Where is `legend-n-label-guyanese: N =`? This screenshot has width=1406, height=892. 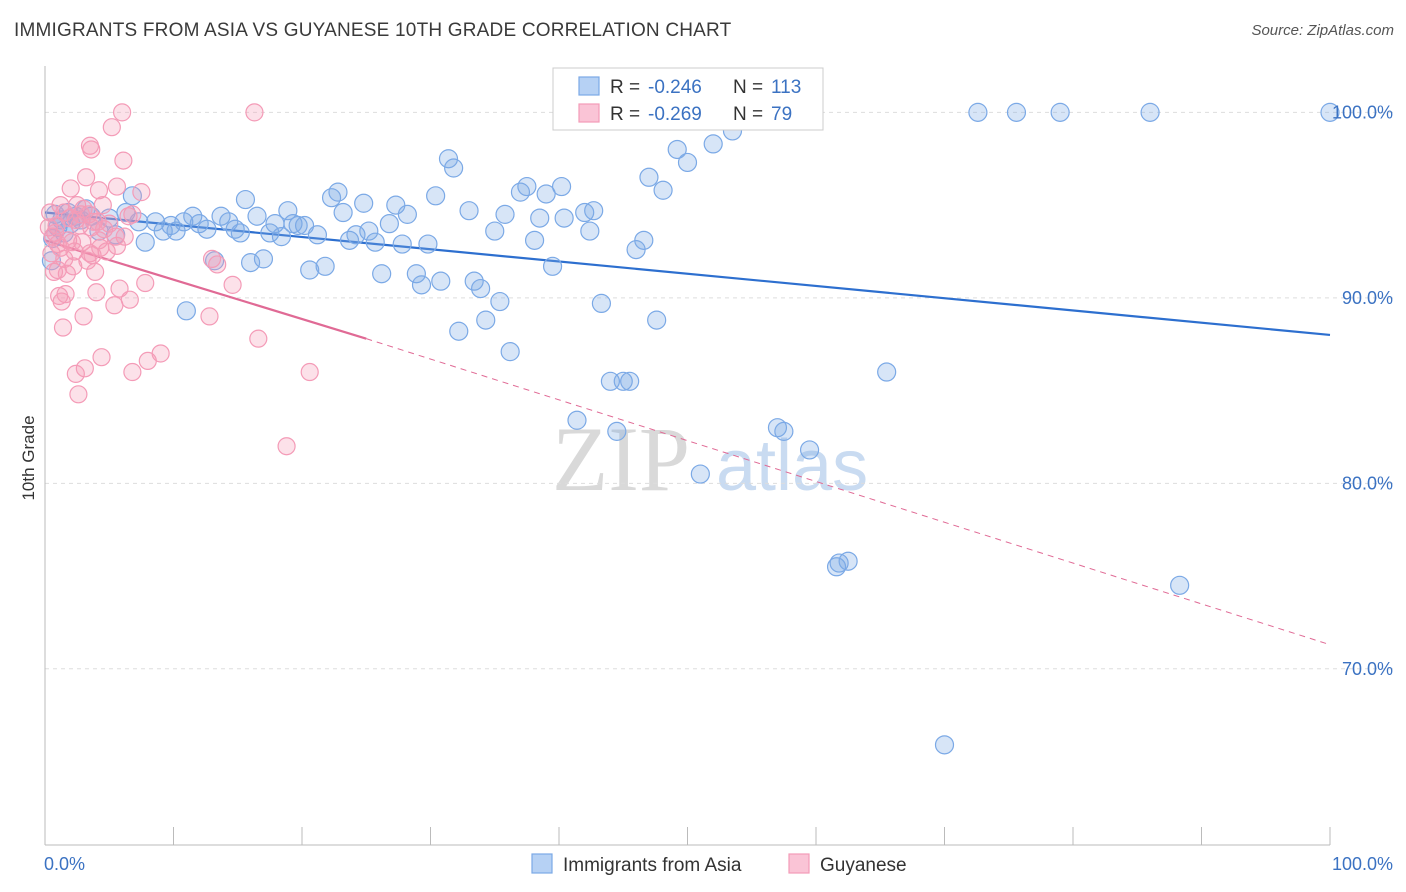
legend-n-label-guyanese: N = is located at coordinates (748, 114).